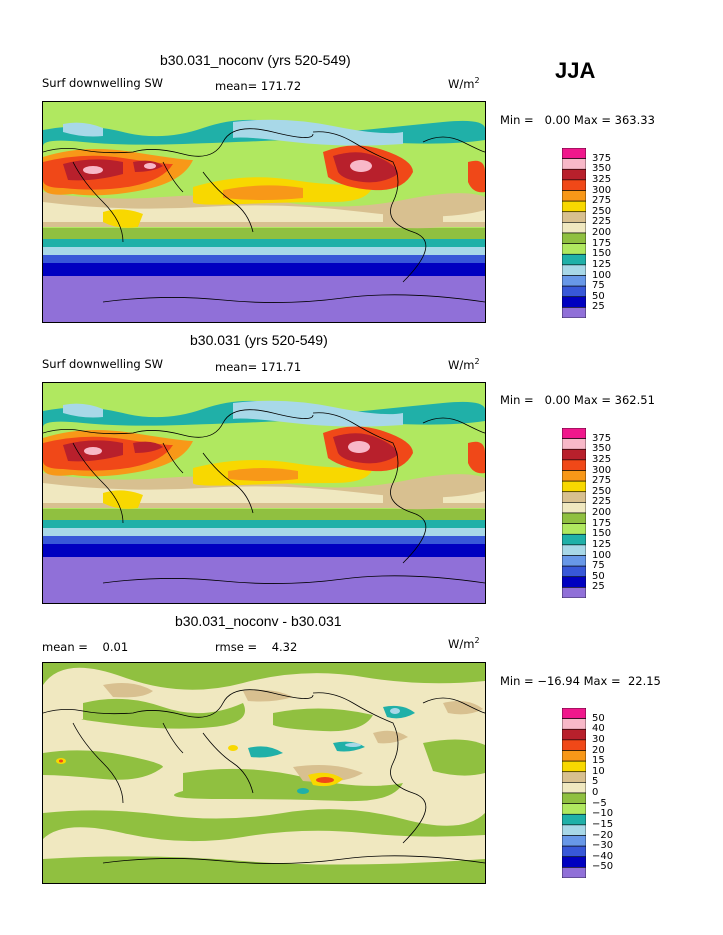  I want to click on panel-3-mean: mean = 0.01, so click(85, 647).